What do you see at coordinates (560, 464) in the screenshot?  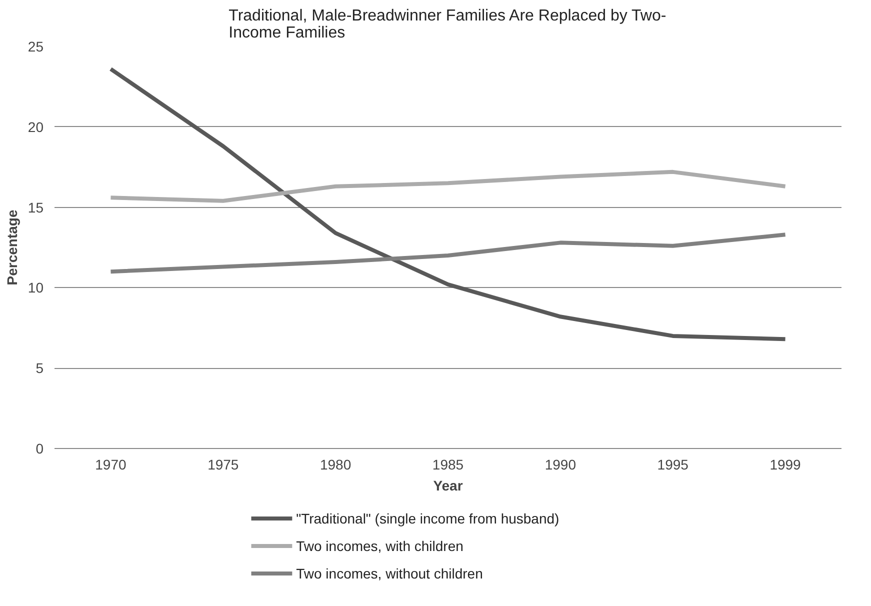 I see `x-tick-label: 1990` at bounding box center [560, 464].